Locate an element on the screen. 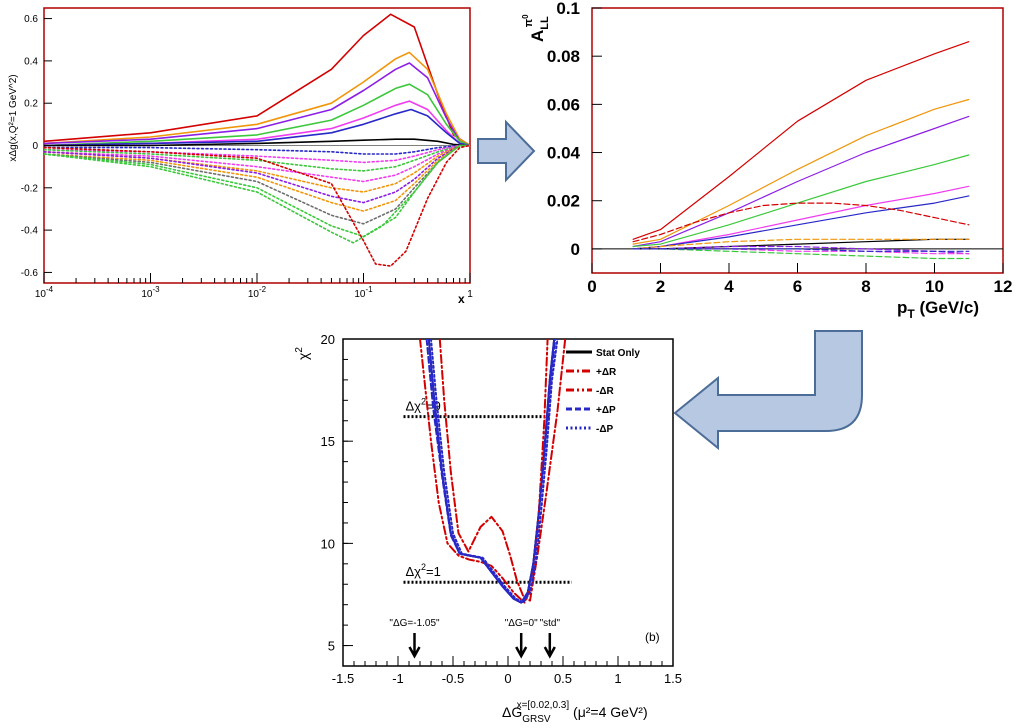  panel-a-xtick-label: 1 is located at coordinates (470, 294).